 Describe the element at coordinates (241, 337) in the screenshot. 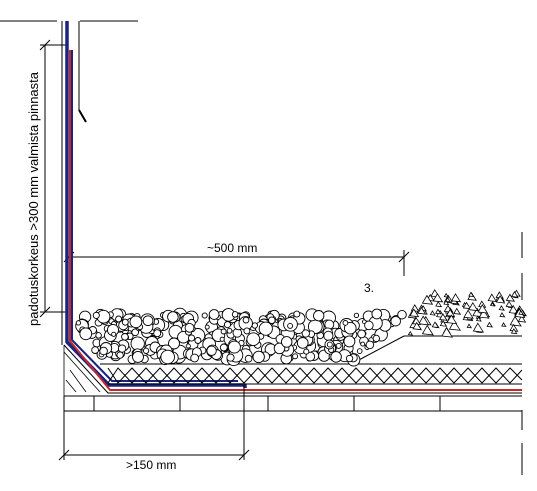

I see `gravel-fill` at that location.